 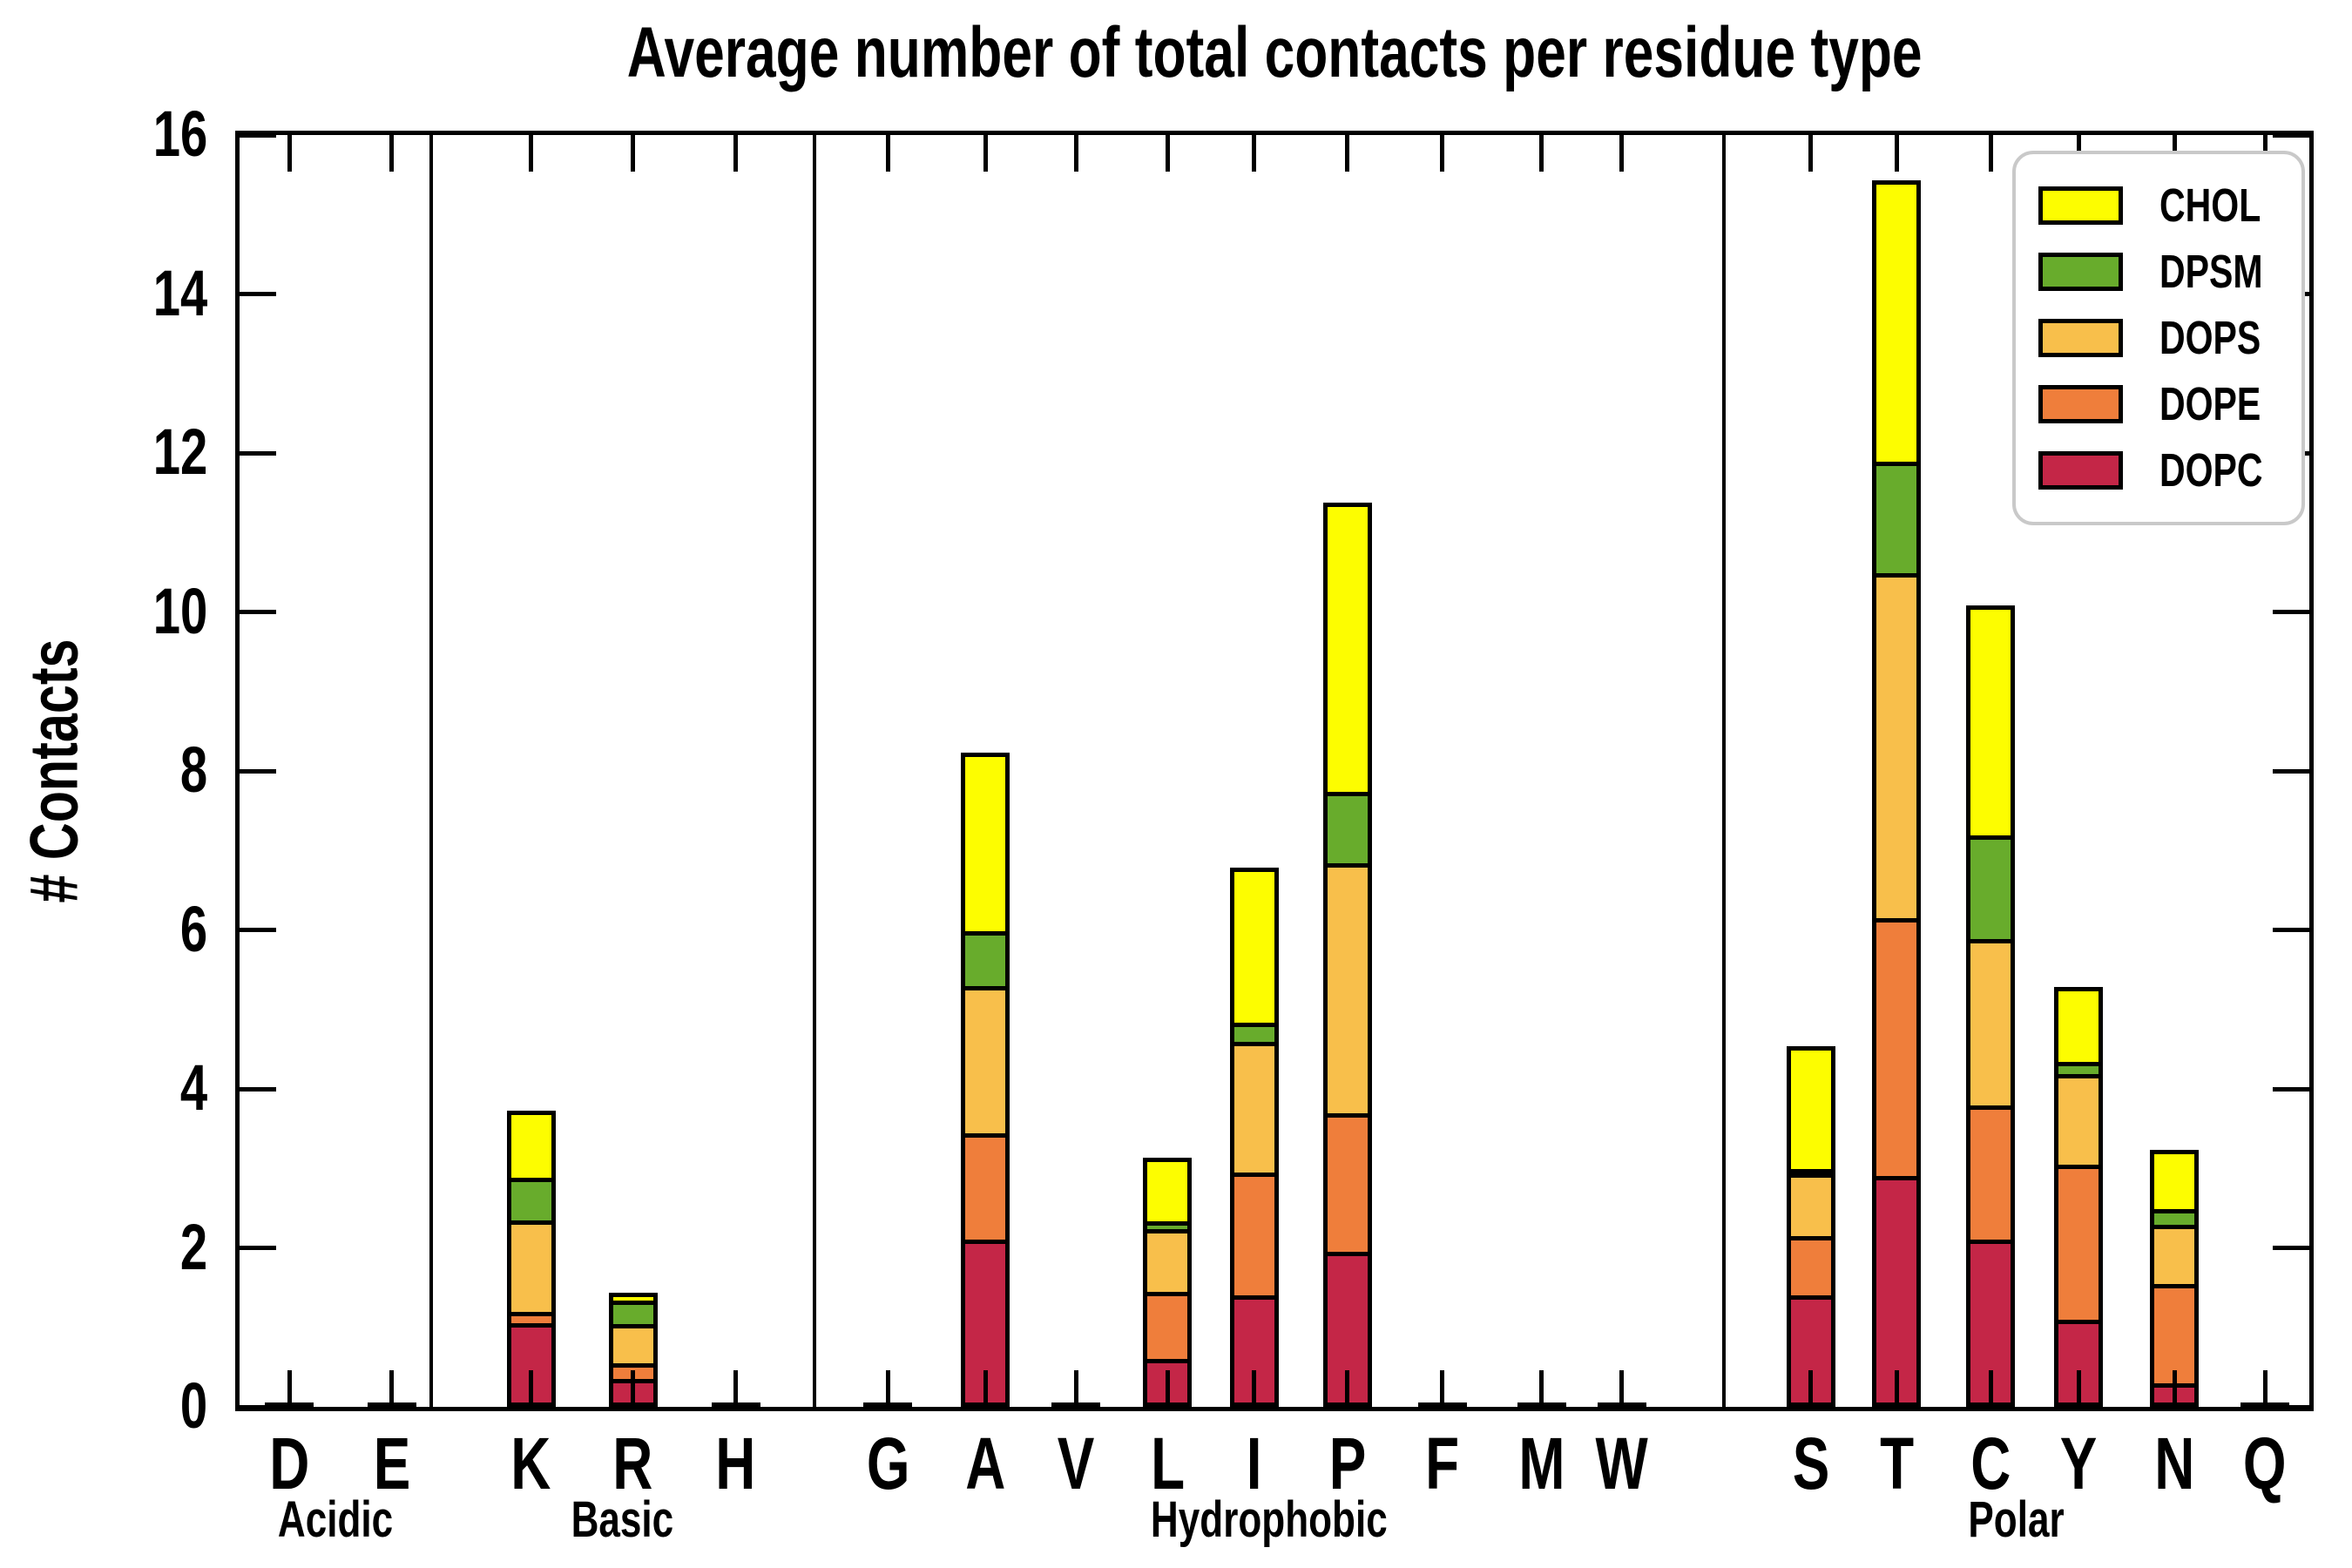 What do you see at coordinates (103, 1088) in the screenshot?
I see `y-tick-label: 4` at bounding box center [103, 1088].